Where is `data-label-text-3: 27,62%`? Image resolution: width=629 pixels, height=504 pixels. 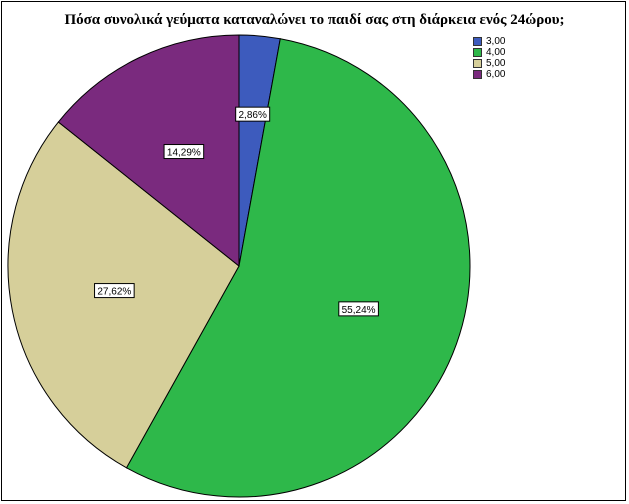
data-label-text-3: 27,62% is located at coordinates (114, 292).